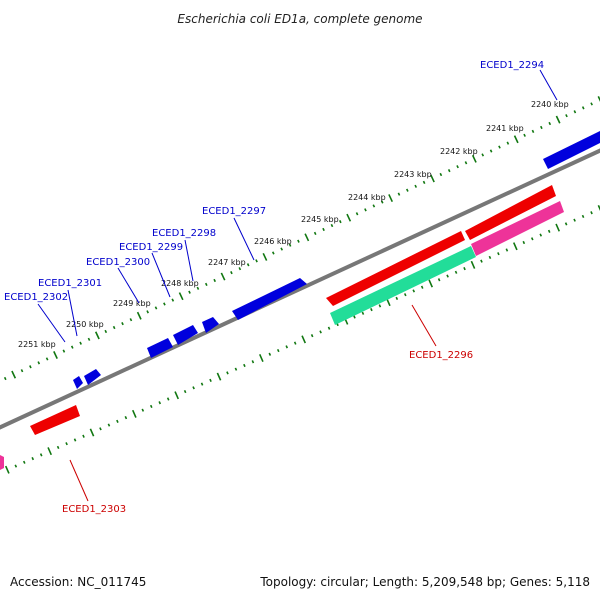 This screenshot has width=600, height=600. Describe the element at coordinates (2, 462) in the screenshot. I see `gene-edge-pink` at that location.